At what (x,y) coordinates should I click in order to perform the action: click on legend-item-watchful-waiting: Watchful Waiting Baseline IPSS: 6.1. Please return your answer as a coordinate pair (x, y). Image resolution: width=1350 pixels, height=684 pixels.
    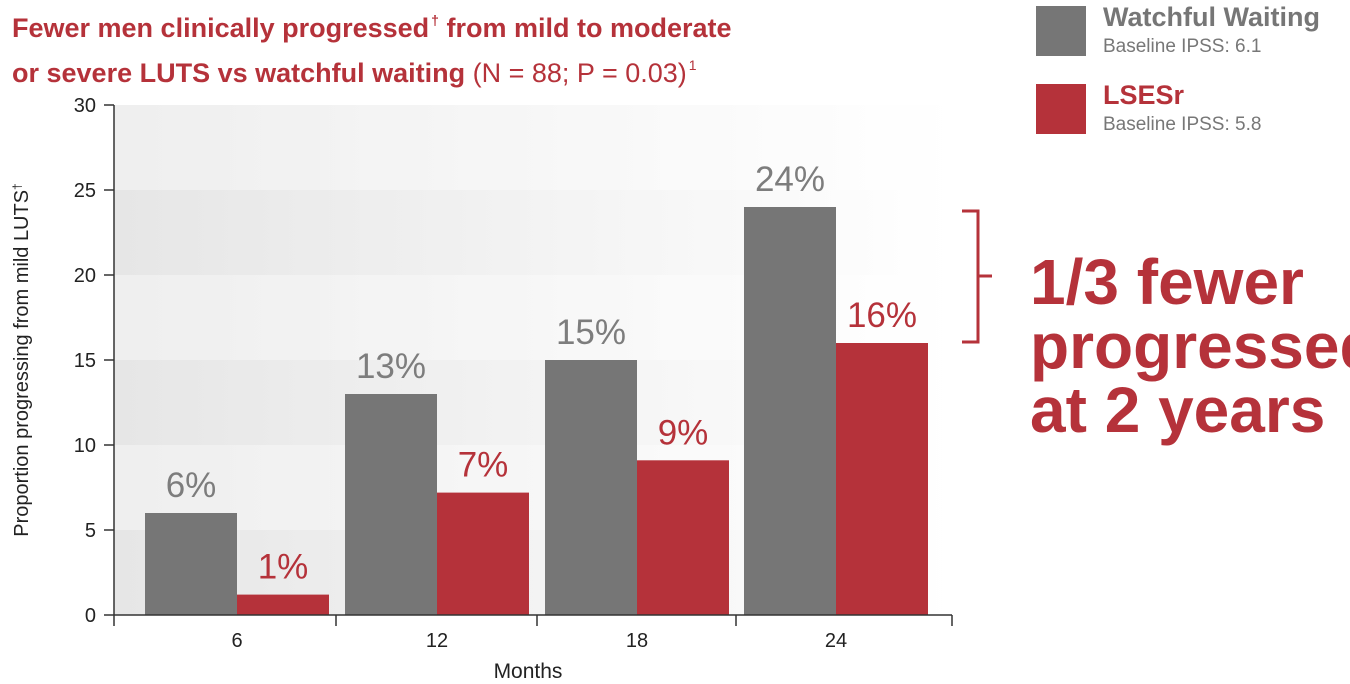
    Looking at the image, I should click on (1191, 29).